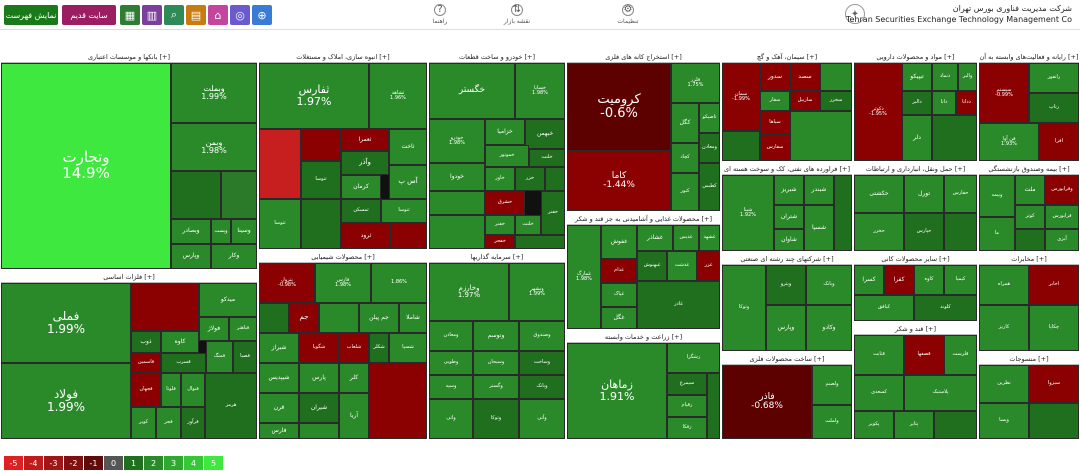 The image size is (1080, 471). I want to click on stock-cell: اخابر, so click(1054, 285).